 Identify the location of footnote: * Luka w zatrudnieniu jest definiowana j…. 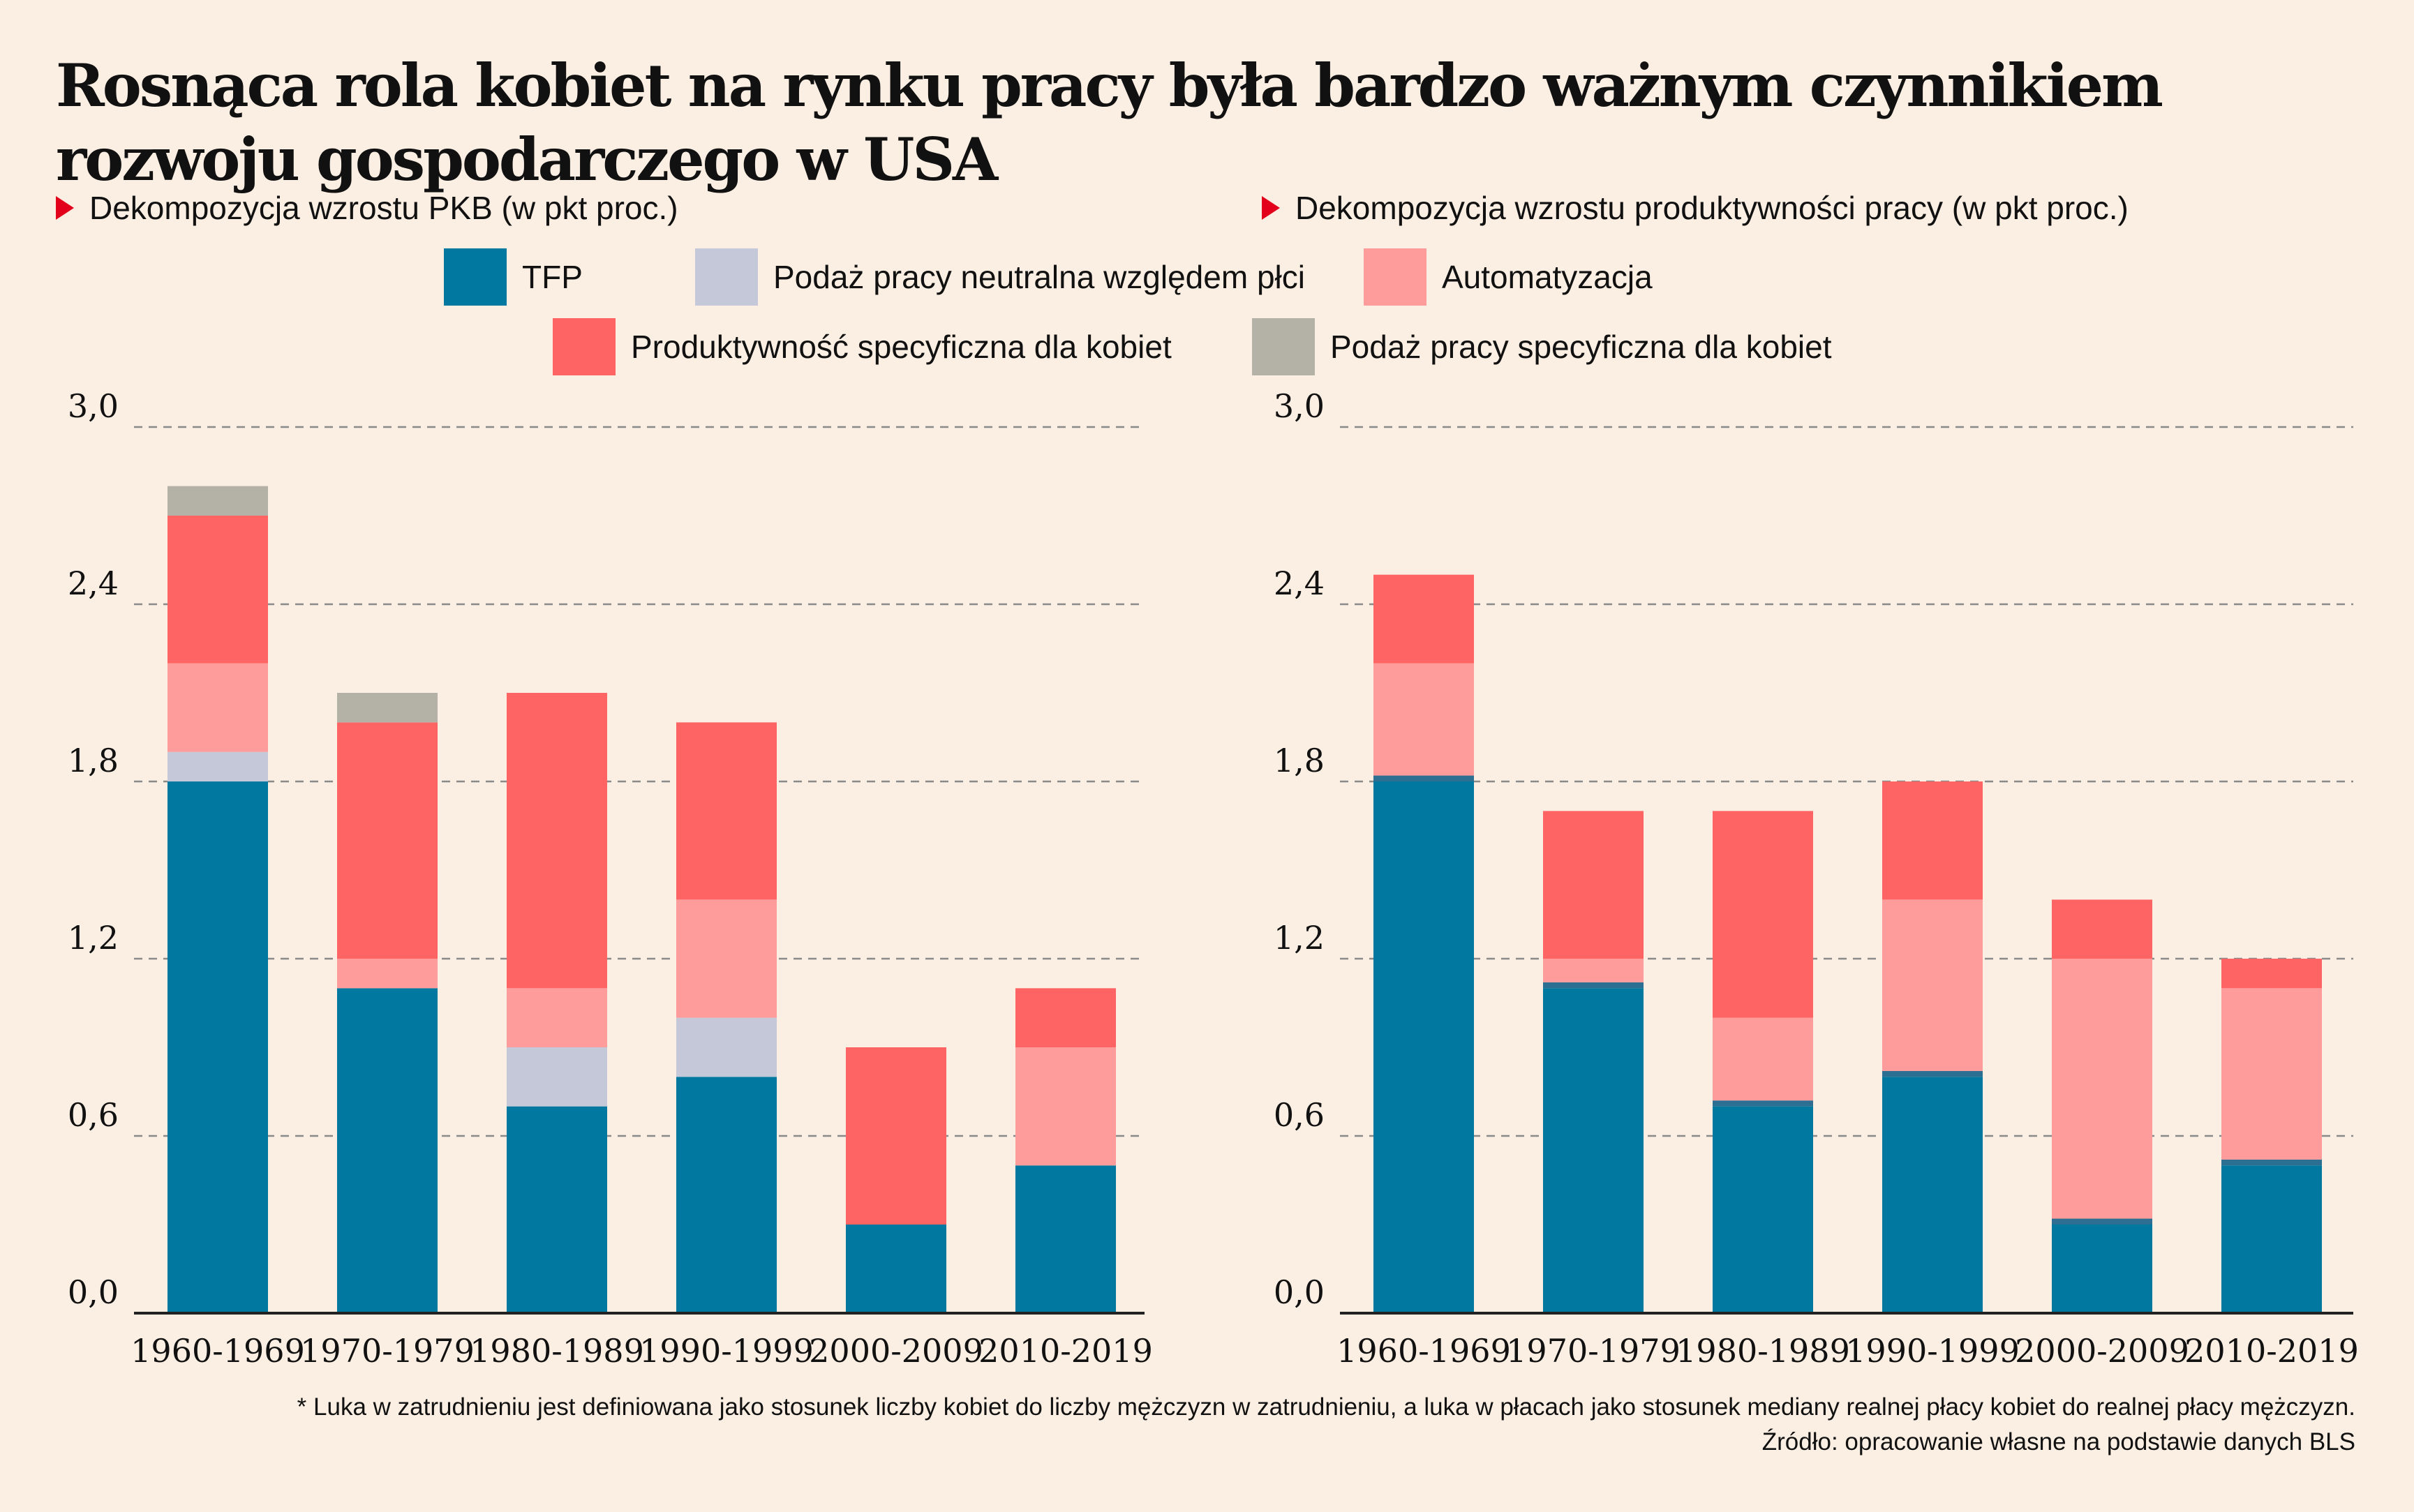
(1326, 1425).